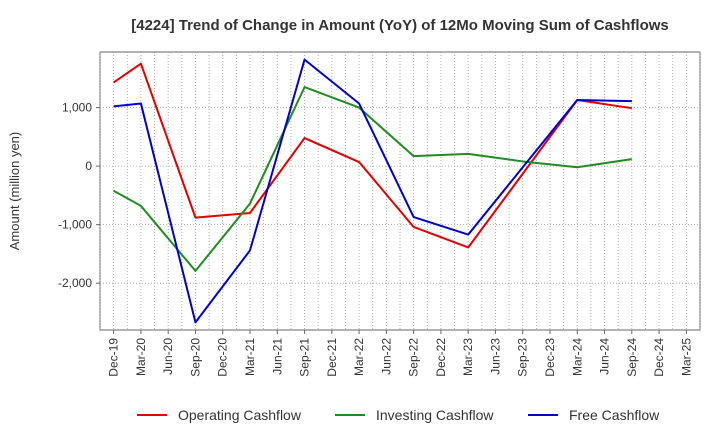 This screenshot has width=720, height=440. What do you see at coordinates (305, 357) in the screenshot?
I see `x-tick-label: Sep-21` at bounding box center [305, 357].